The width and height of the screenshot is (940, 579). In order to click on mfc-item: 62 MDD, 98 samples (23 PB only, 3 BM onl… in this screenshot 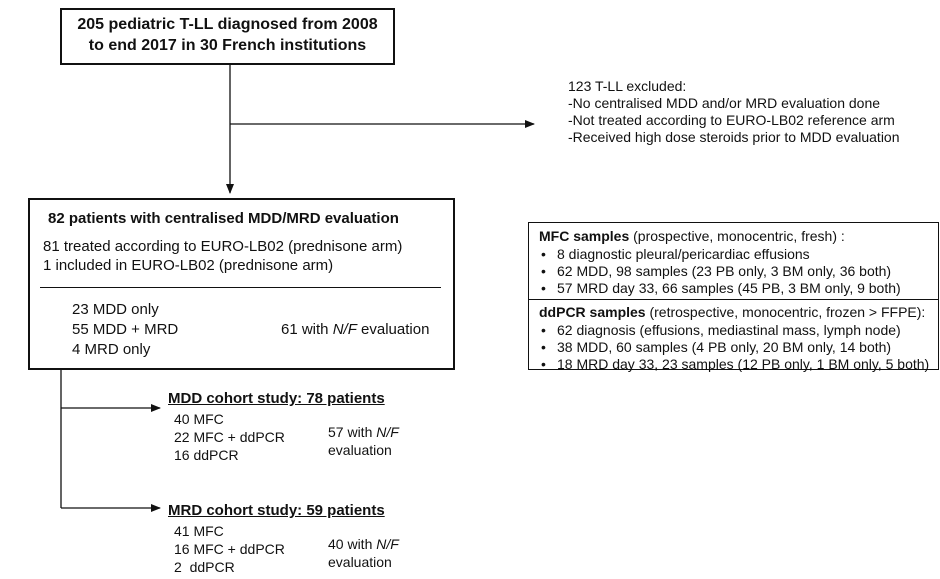, I will do `click(718, 271)`.